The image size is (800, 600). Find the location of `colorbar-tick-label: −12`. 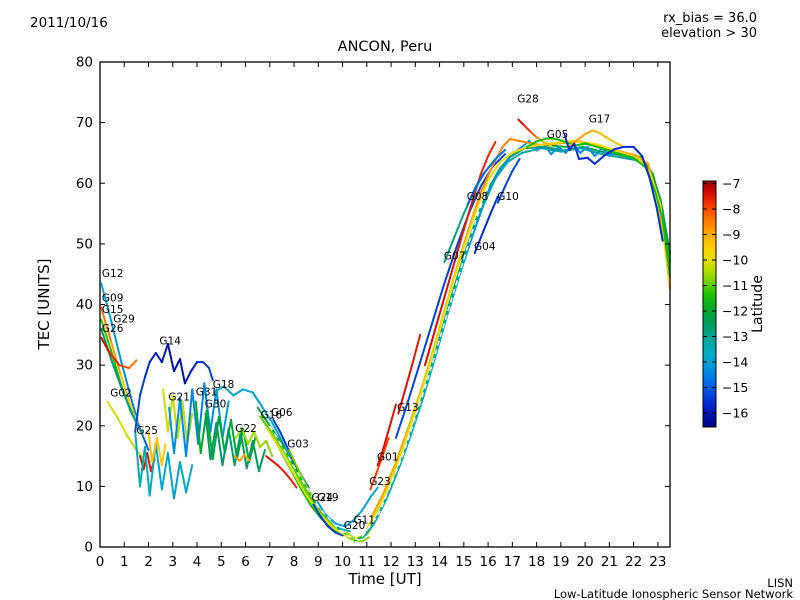

colorbar-tick-label: −12 is located at coordinates (735, 311).